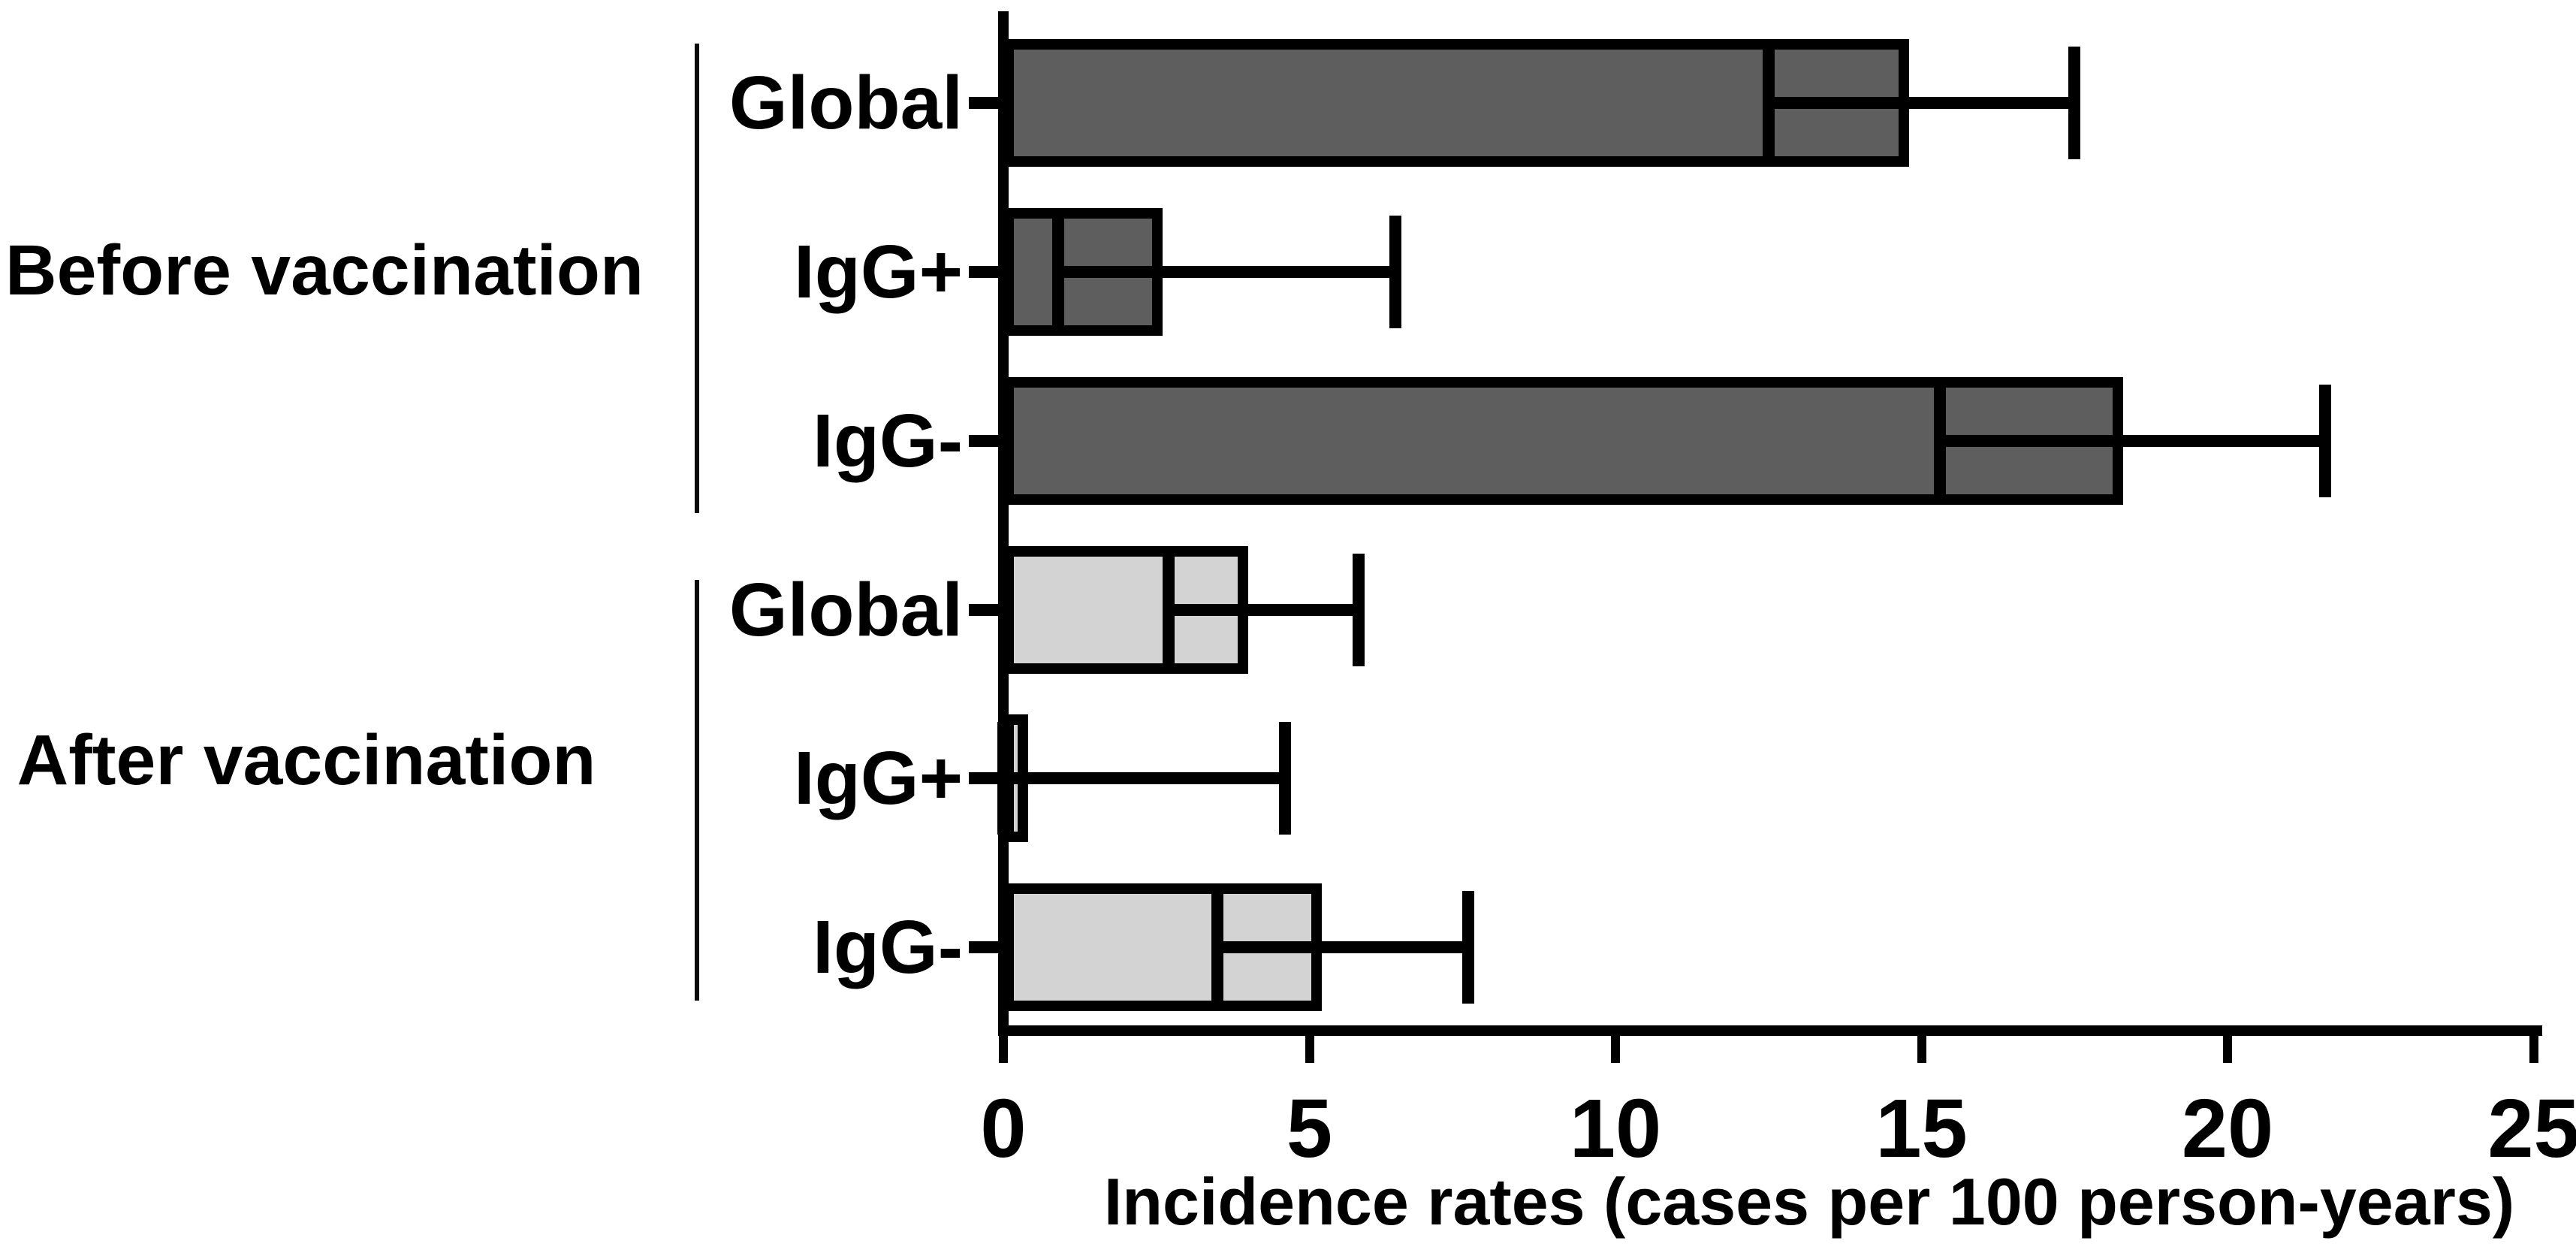  What do you see at coordinates (1615, 1128) in the screenshot?
I see `x-tick-label-10: 10` at bounding box center [1615, 1128].